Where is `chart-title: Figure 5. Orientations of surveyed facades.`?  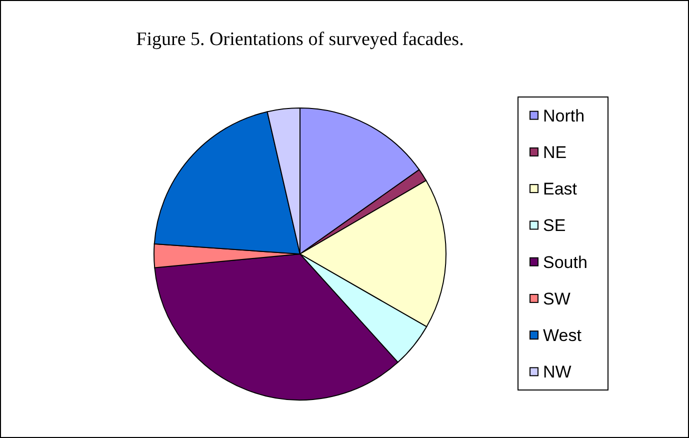
chart-title: Figure 5. Orientations of surveyed facades. is located at coordinates (300, 39).